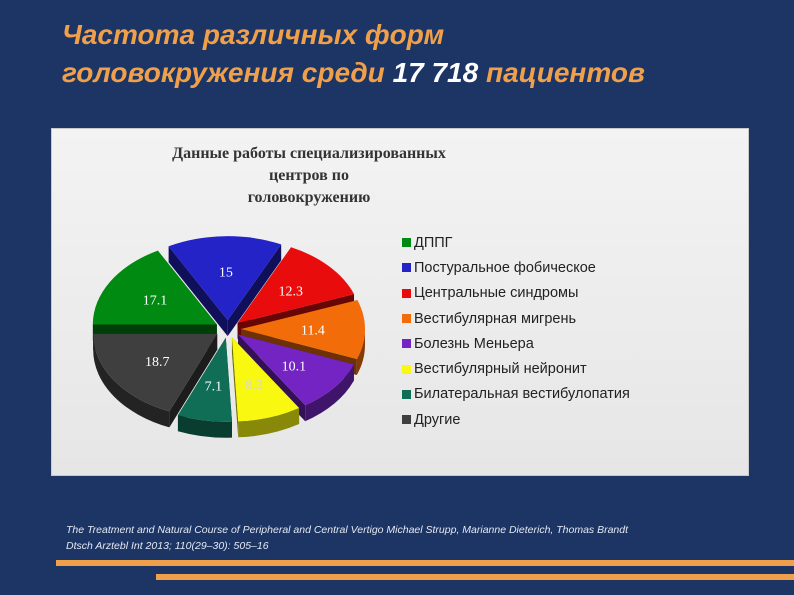  I want to click on chart-title-line-2: головокружению, so click(309, 197).